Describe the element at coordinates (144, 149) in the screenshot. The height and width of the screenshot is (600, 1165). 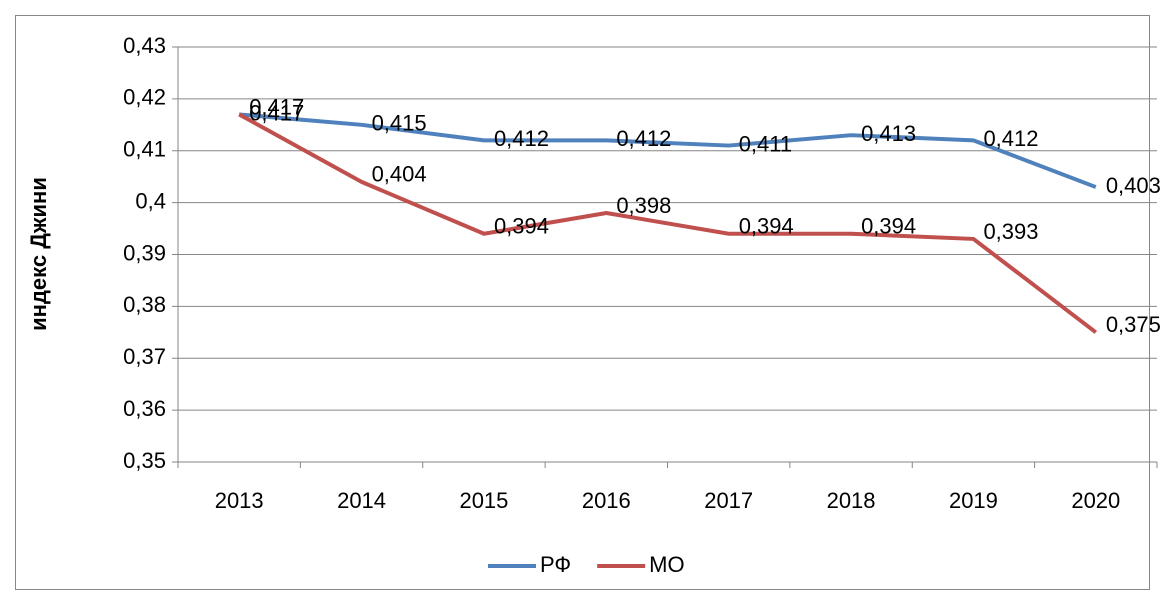
I see `y-tick-label: 0,41` at that location.